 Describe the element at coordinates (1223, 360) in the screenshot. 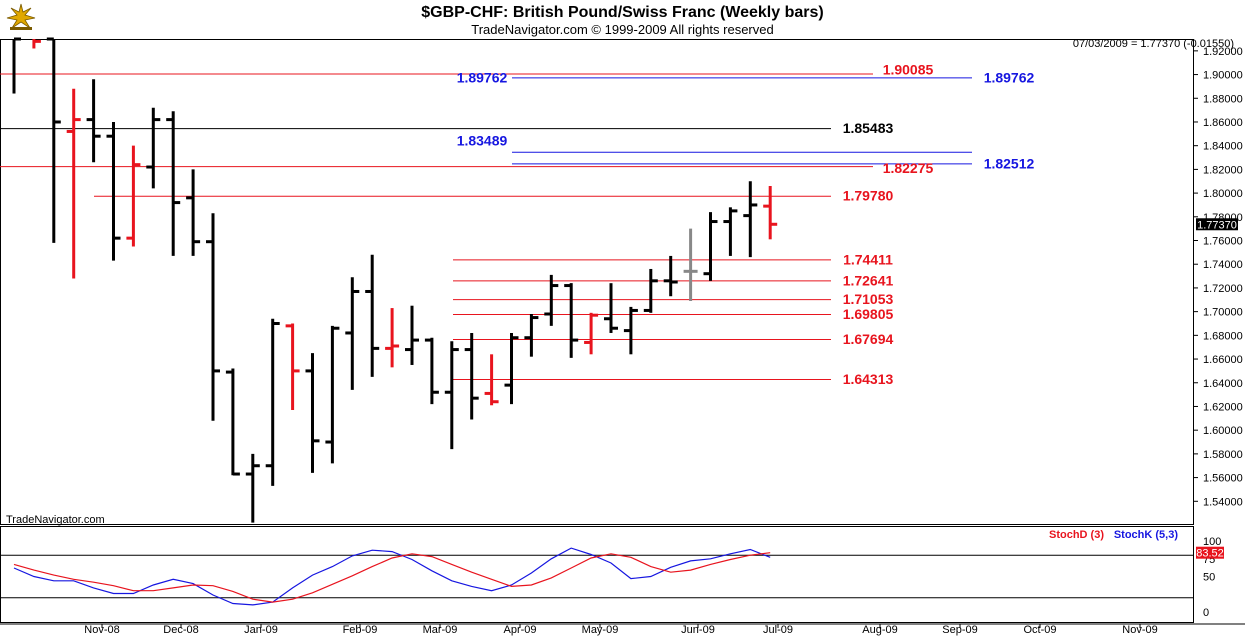

I see `y-tick-label: 1.66000` at that location.